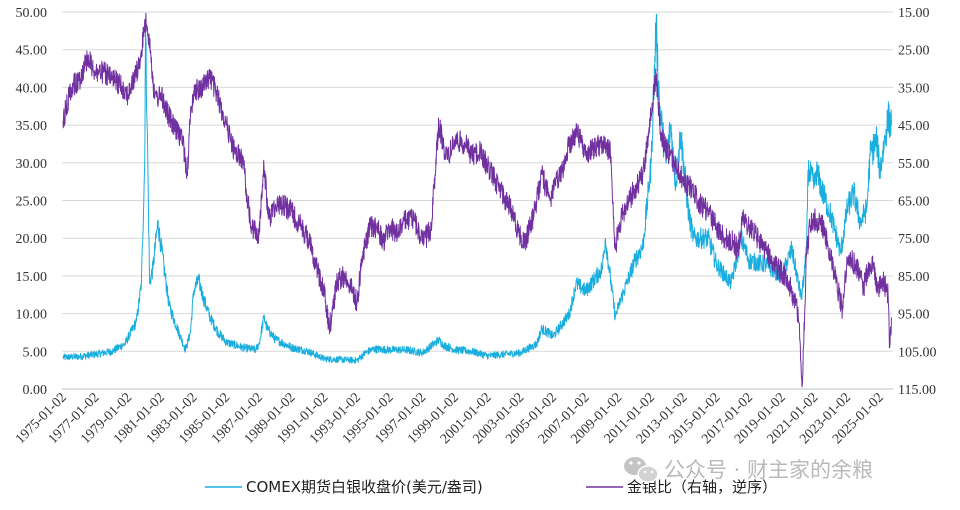 The image size is (960, 510). What do you see at coordinates (914, 13) in the screenshot?
I see `right-tick-label: 15.00` at bounding box center [914, 13].